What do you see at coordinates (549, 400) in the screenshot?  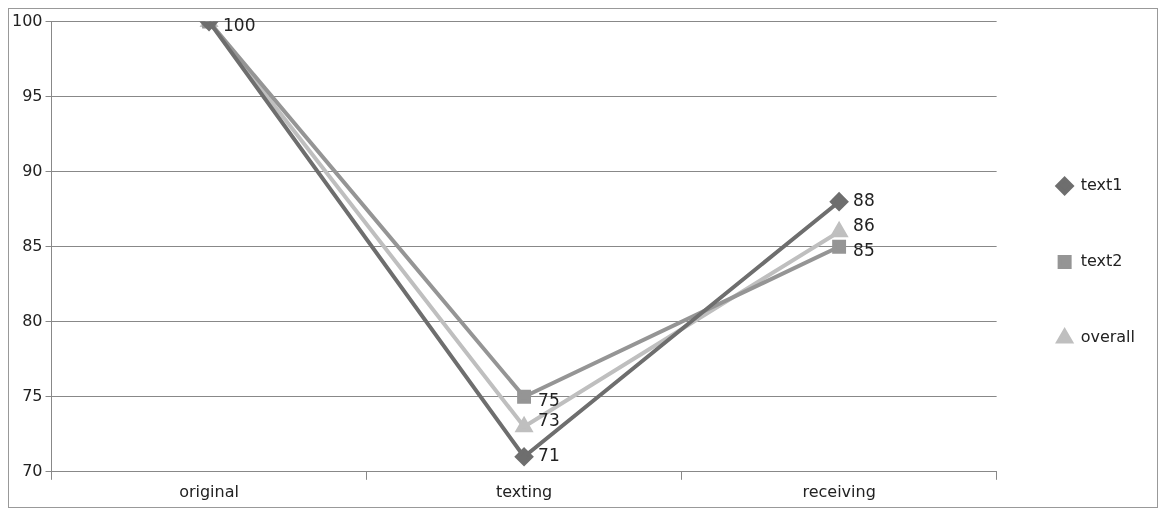 I see `data-label: 75` at bounding box center [549, 400].